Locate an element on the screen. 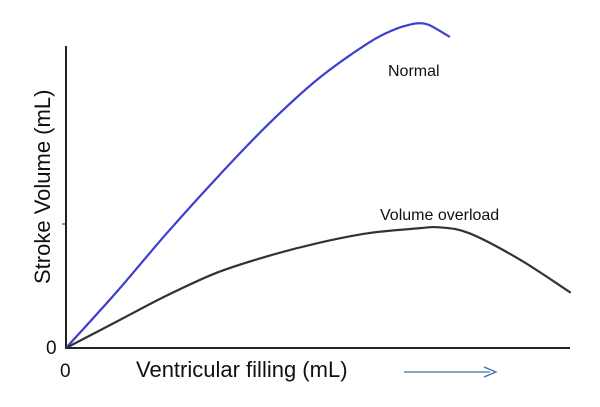 This screenshot has width=600, height=407. x-axis-origin-label: 0 is located at coordinates (65, 371).